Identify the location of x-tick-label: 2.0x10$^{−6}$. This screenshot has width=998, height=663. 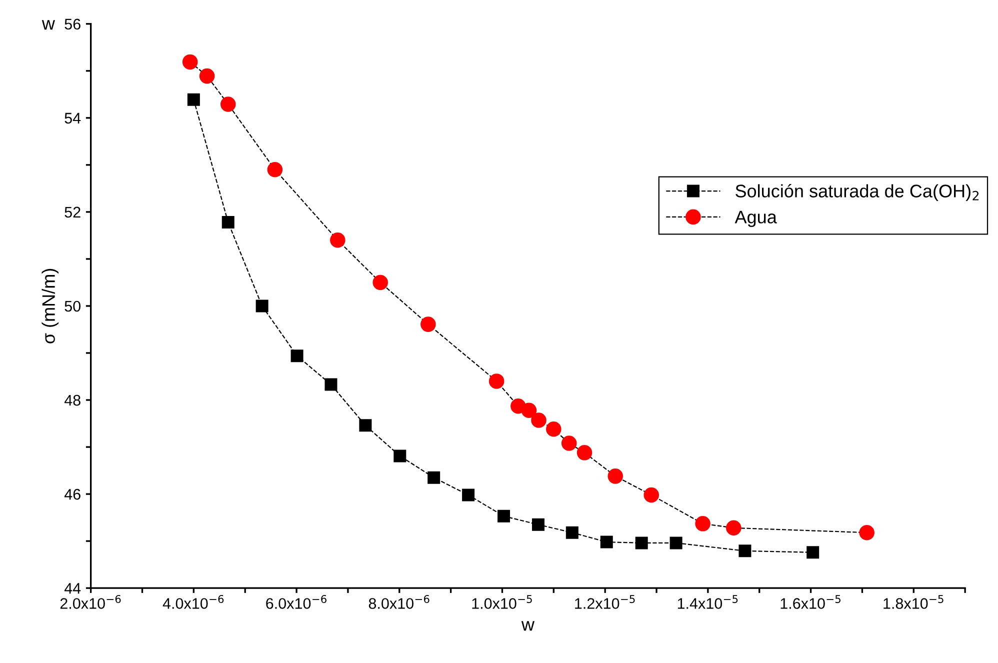
(90, 601).